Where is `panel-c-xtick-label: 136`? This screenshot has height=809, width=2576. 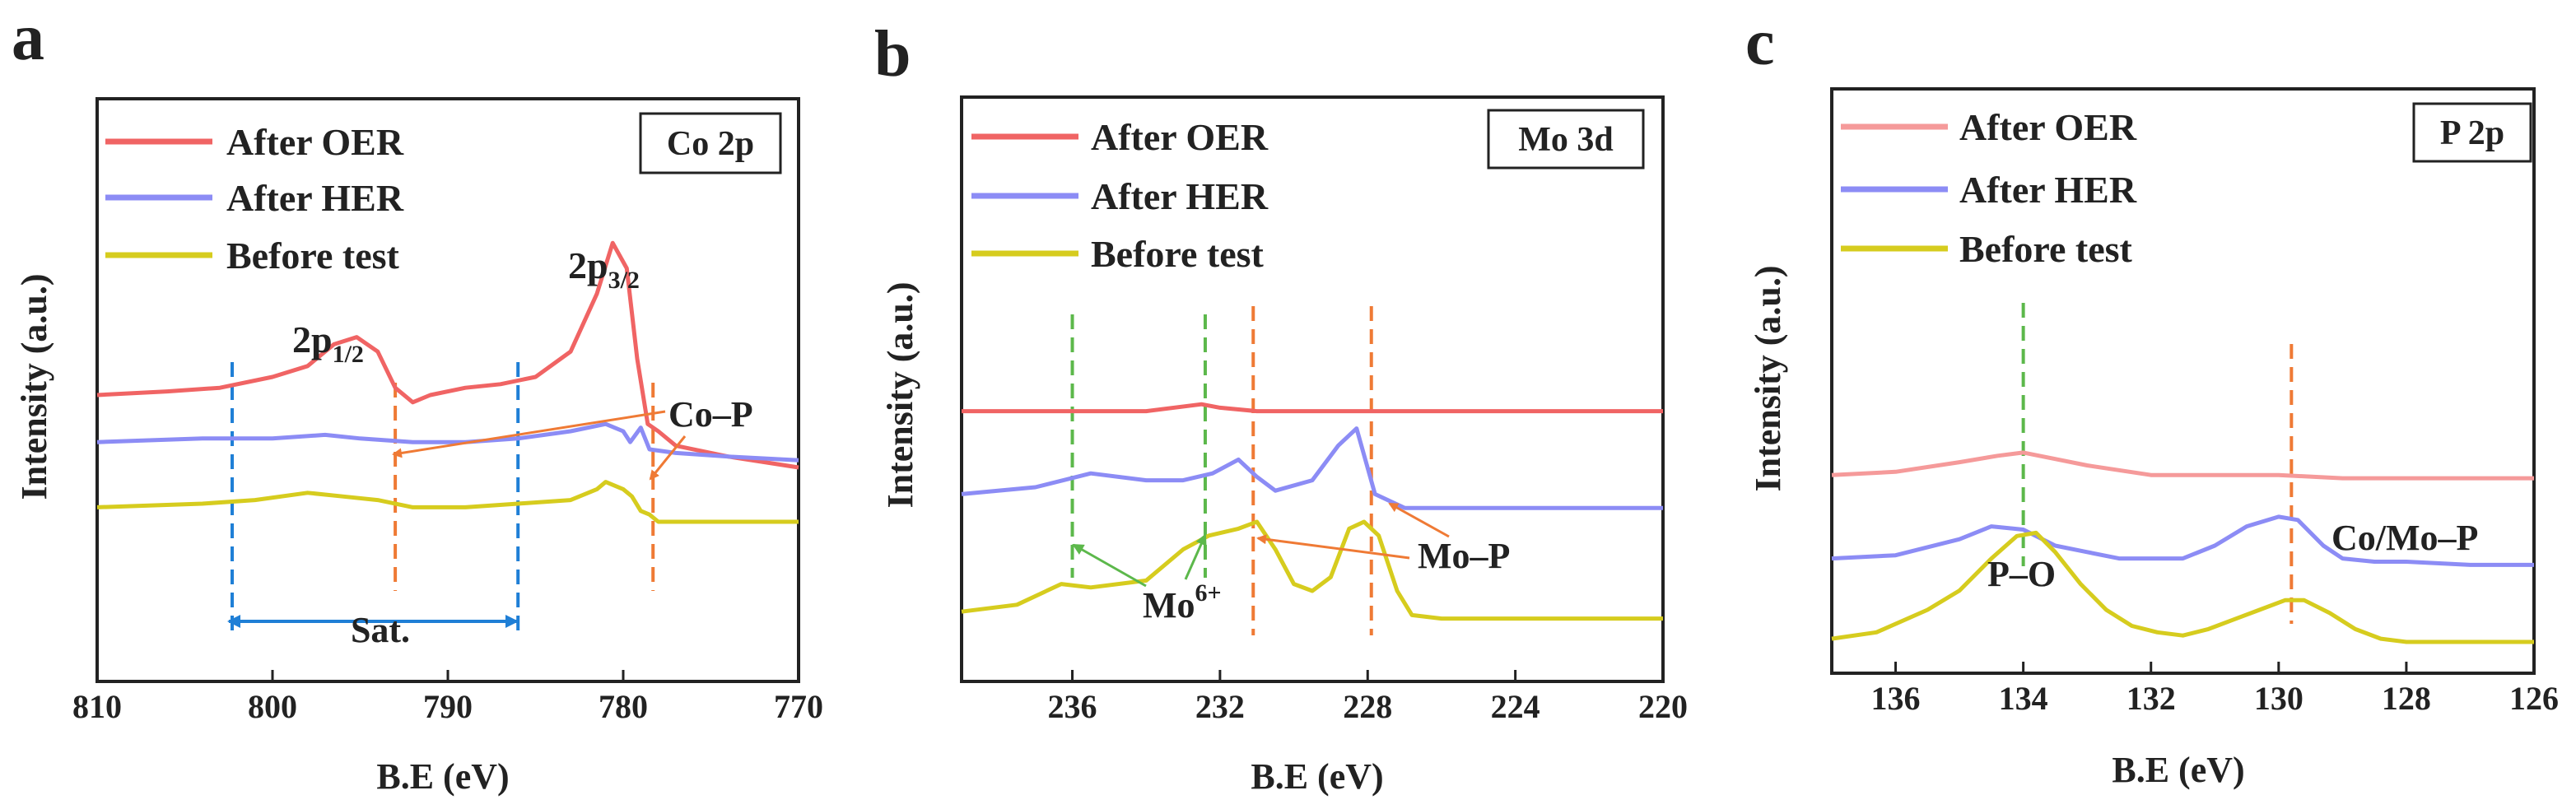
panel-c-xtick-label: 136 is located at coordinates (1896, 698).